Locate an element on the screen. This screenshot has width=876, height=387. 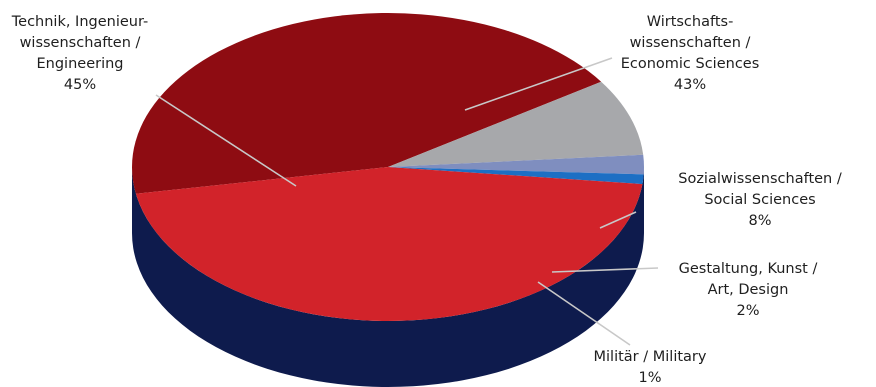
slice-2-name-label: Gestaltung, Kunst / is located at coordinates (748, 269).